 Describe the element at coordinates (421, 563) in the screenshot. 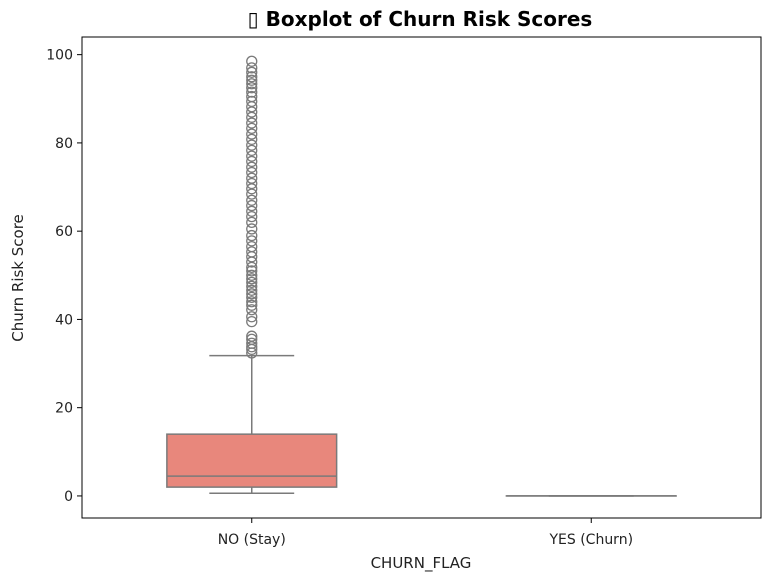

I see `x-axis-label: CHURN_FLAG` at that location.